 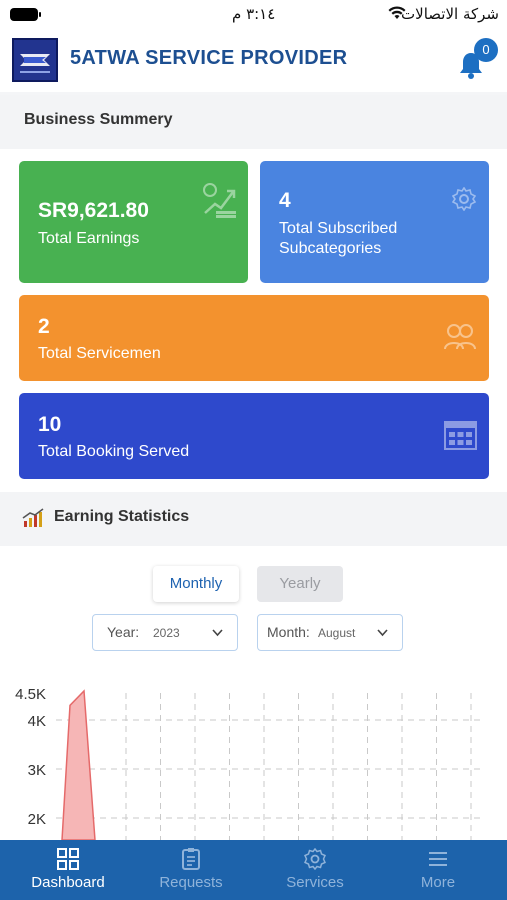 I want to click on nav-requests-label: Requests, so click(x=191, y=882).